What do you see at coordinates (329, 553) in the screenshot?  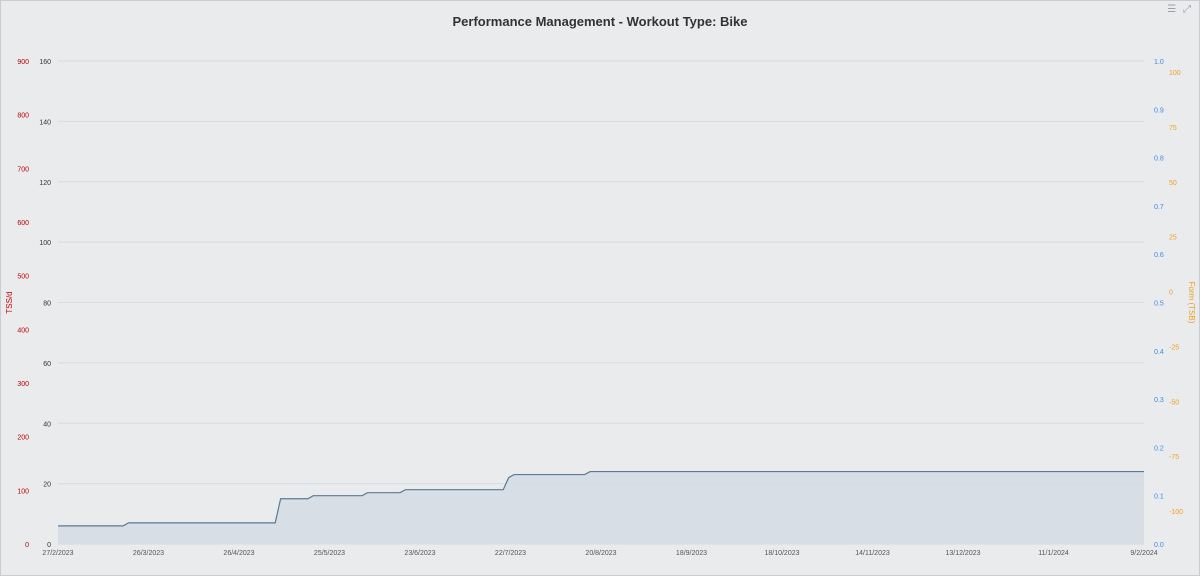 I see `x-tick-label: 25/5/2023` at bounding box center [329, 553].